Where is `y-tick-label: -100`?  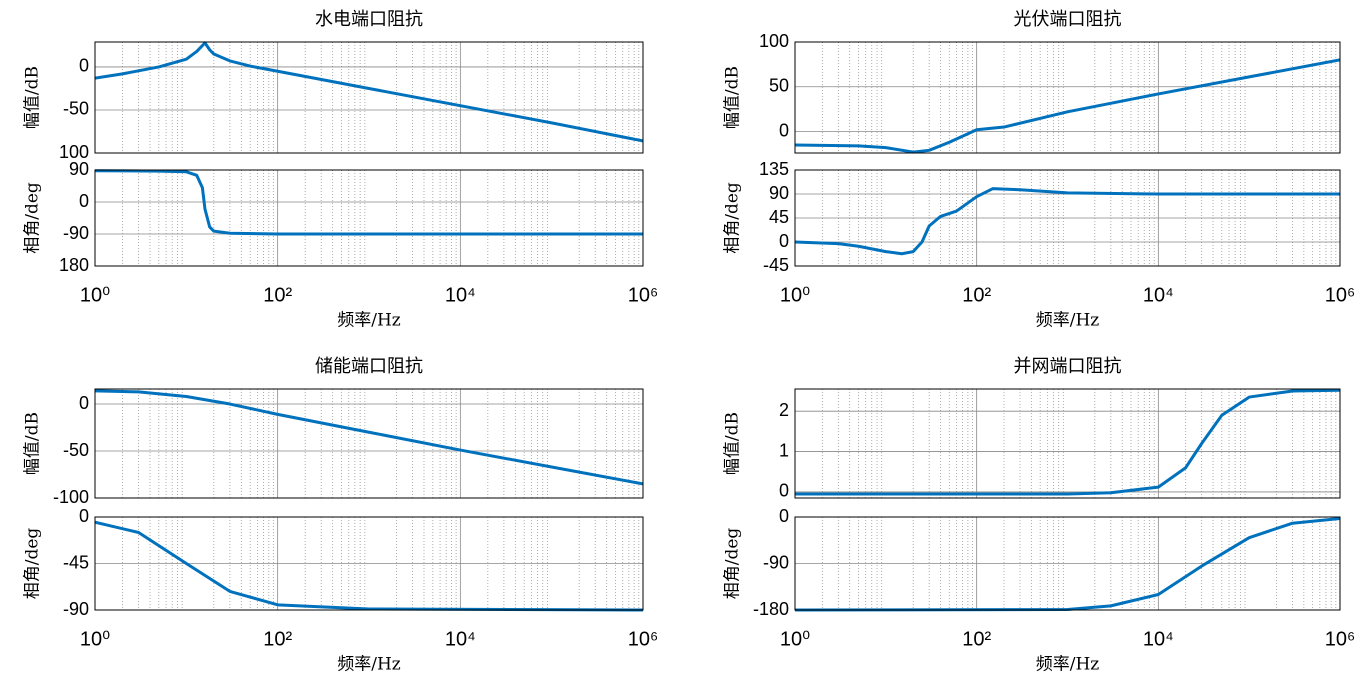
y-tick-label: -100 is located at coordinates (71, 497).